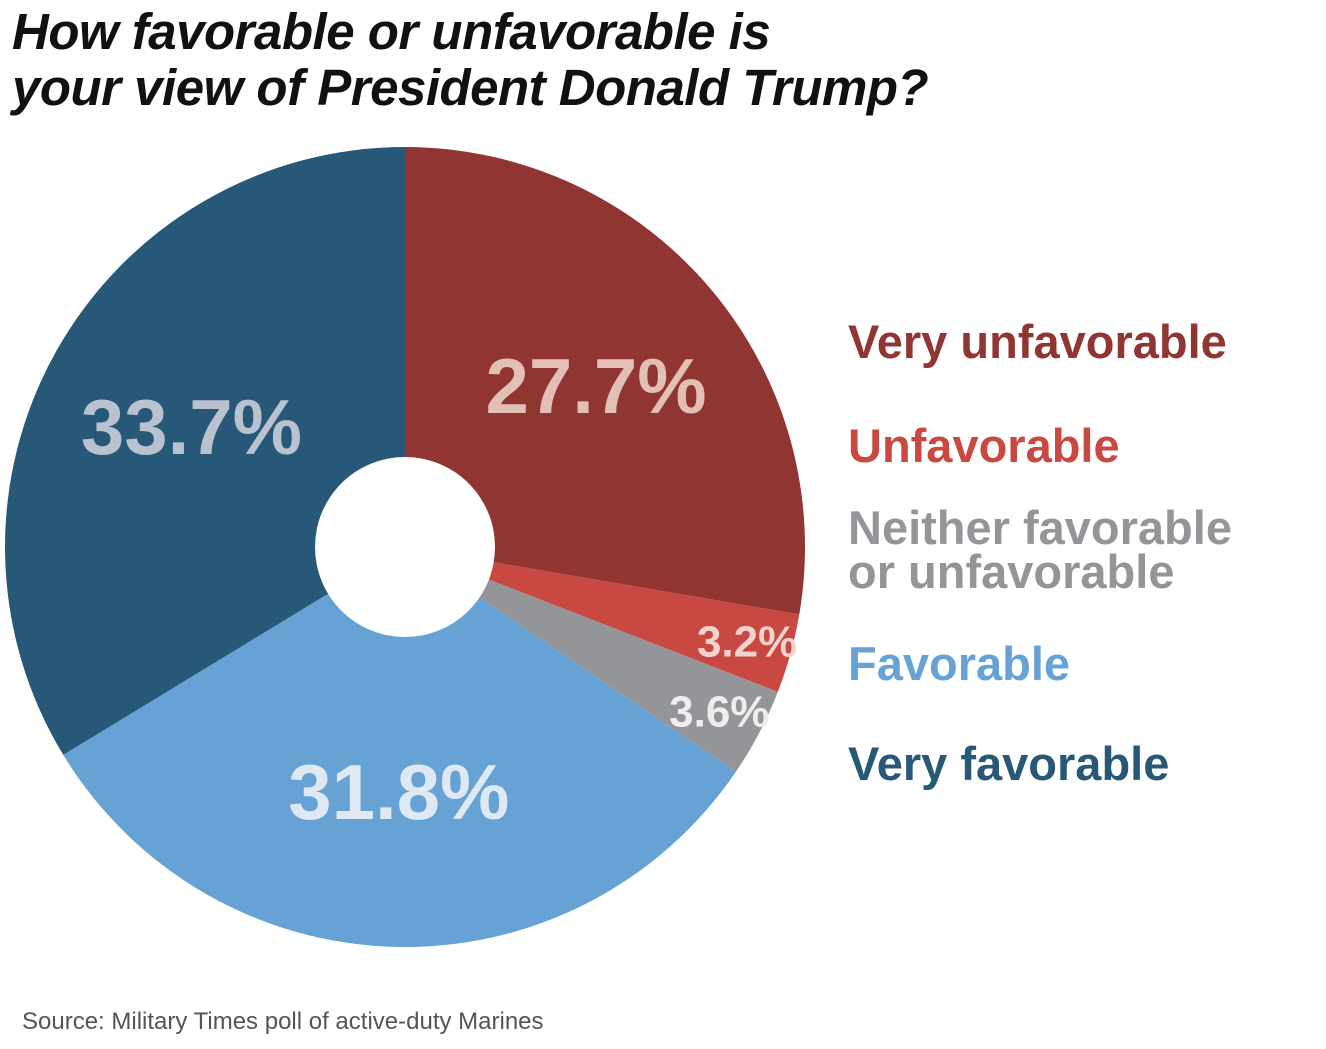  I want to click on chart-title-line-2: your view of President Donald Trump?, so click(470, 87).